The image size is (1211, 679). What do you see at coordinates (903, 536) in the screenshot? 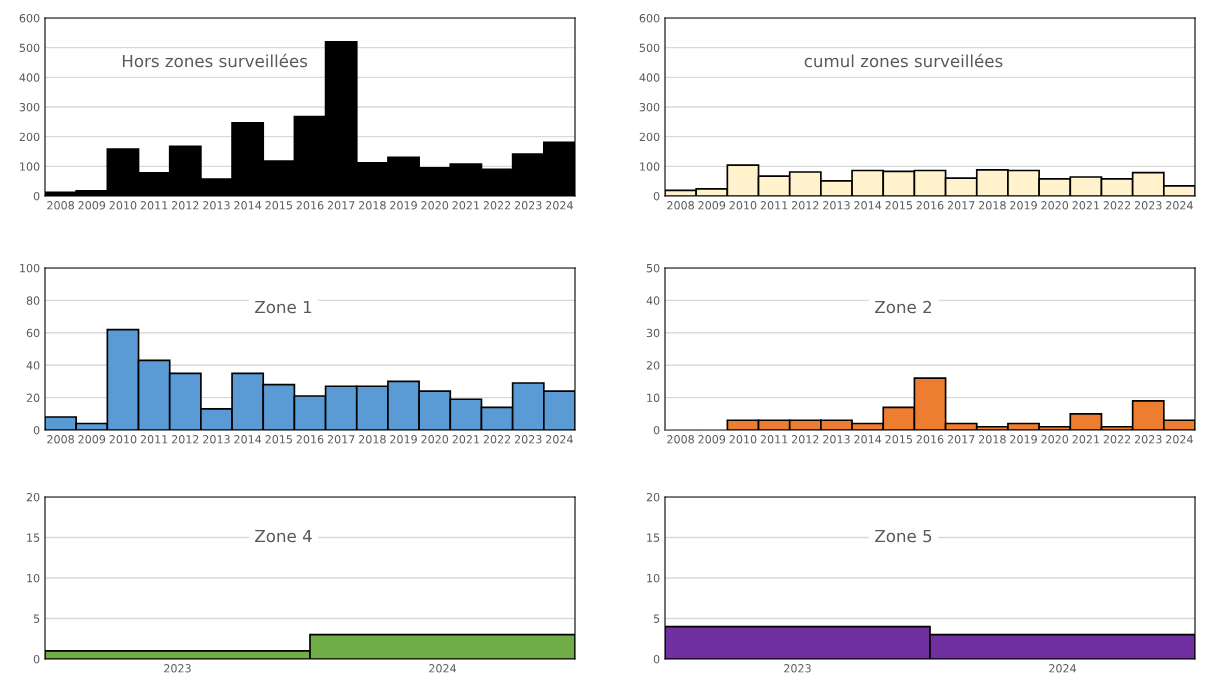
I see `text: Zone 5` at bounding box center [903, 536].